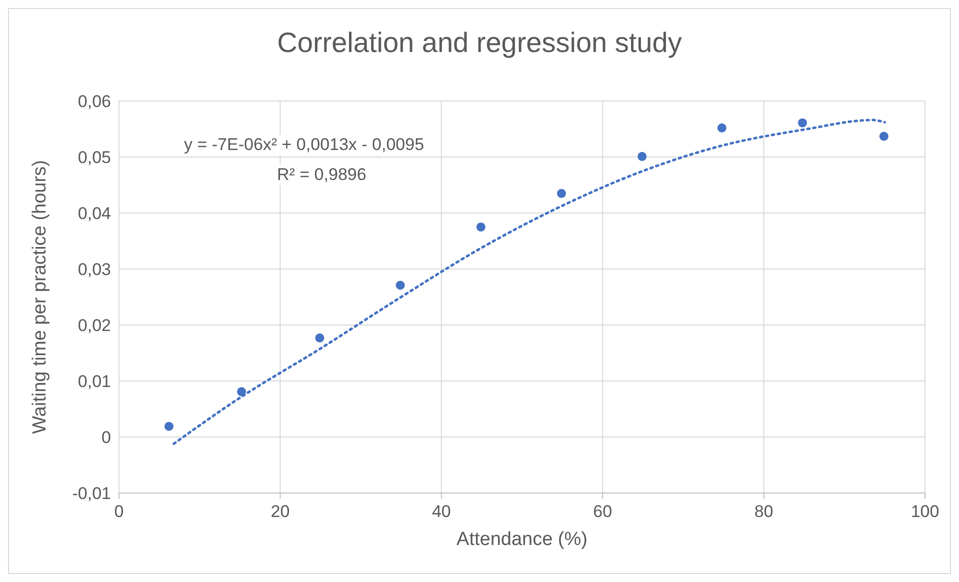 Image resolution: width=959 pixels, height=582 pixels. I want to click on y-tick-label: -0,01, so click(91, 494).